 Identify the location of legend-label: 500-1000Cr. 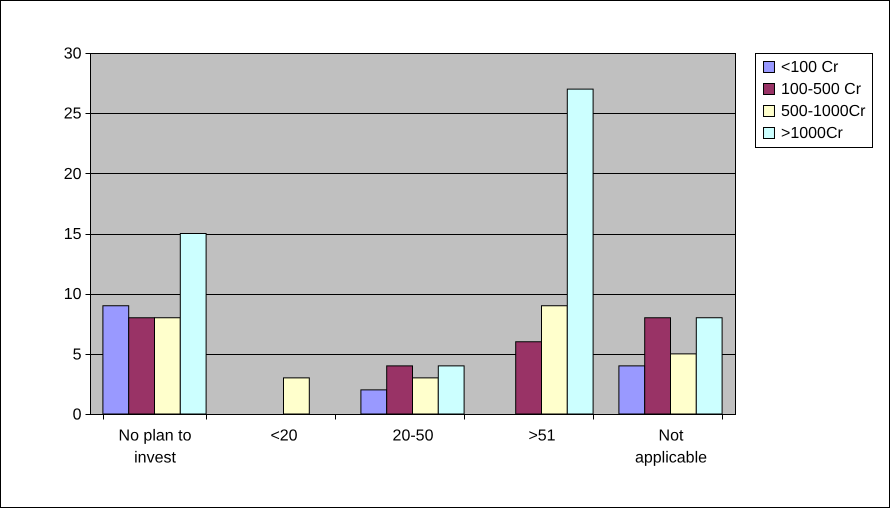
(823, 111).